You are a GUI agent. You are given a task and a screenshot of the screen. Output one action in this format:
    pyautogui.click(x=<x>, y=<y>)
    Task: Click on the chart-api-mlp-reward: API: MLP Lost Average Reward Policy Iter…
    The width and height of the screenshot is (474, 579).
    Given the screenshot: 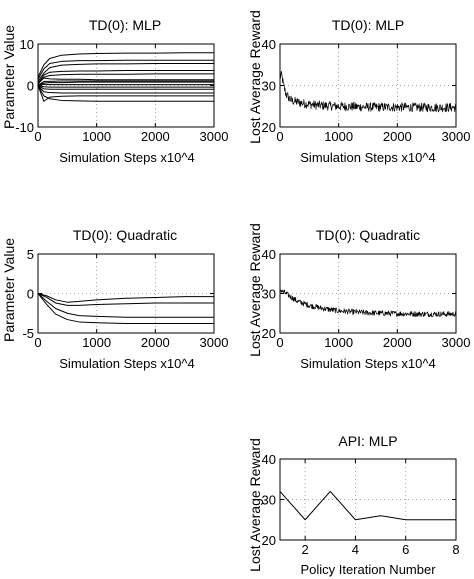 What is the action you would take?
    pyautogui.click(x=353, y=505)
    